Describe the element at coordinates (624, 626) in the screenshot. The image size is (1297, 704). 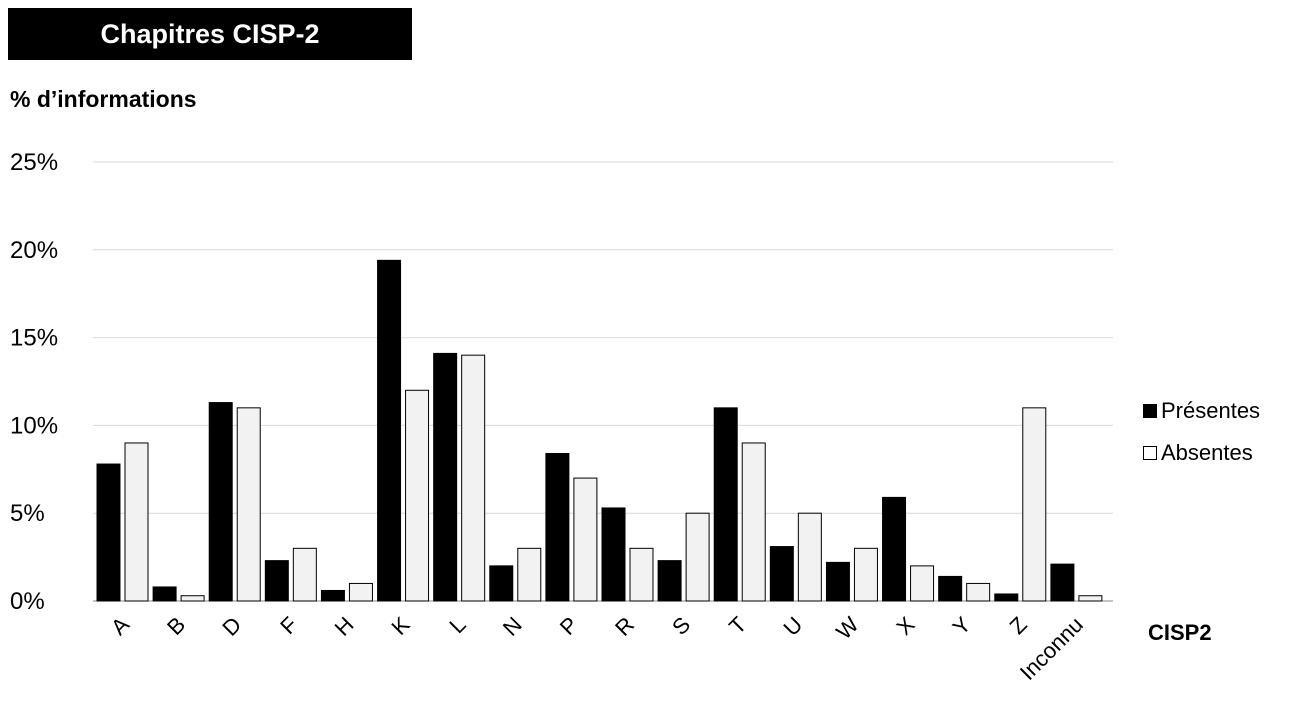
I see `x-tick-label: R` at that location.